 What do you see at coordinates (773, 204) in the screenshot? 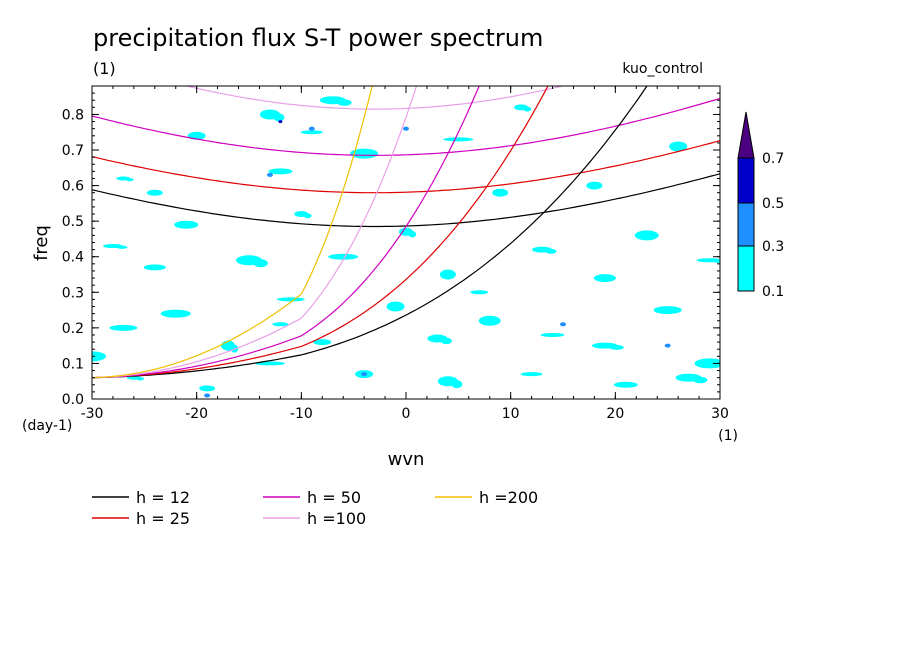
I see `colorbar-label: 0.5` at bounding box center [773, 204].